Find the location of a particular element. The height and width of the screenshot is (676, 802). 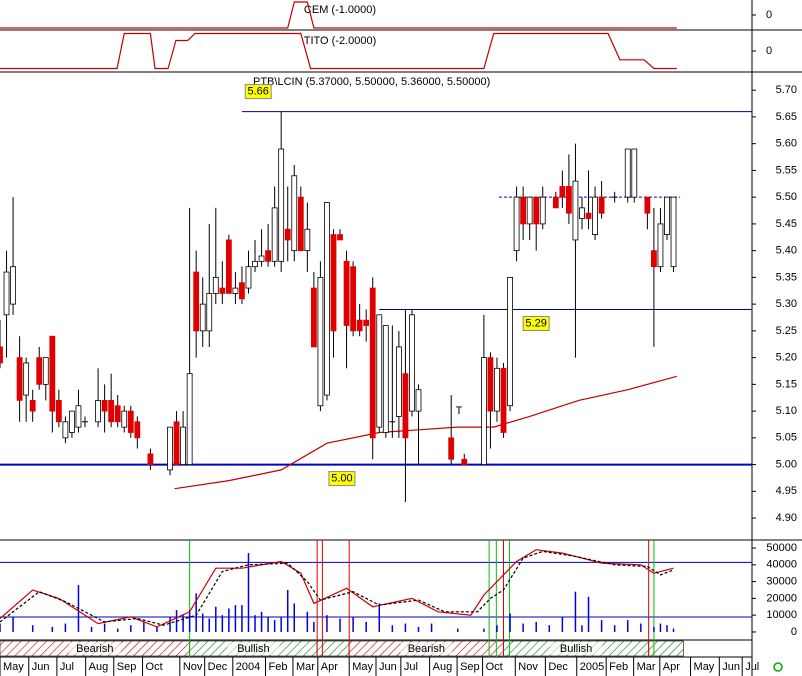

y-tick-label: 5.50 is located at coordinates (786, 197).